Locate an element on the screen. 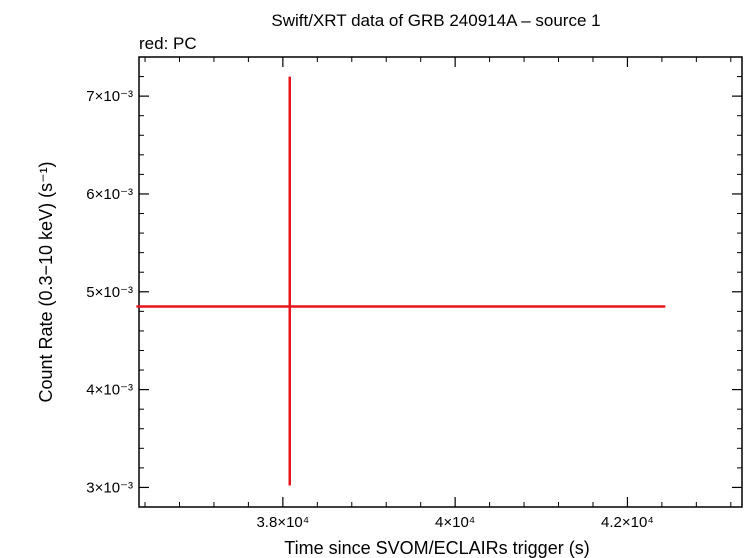 The image size is (746, 558). y-tick-label: 4×10⁻³ is located at coordinates (109, 390).